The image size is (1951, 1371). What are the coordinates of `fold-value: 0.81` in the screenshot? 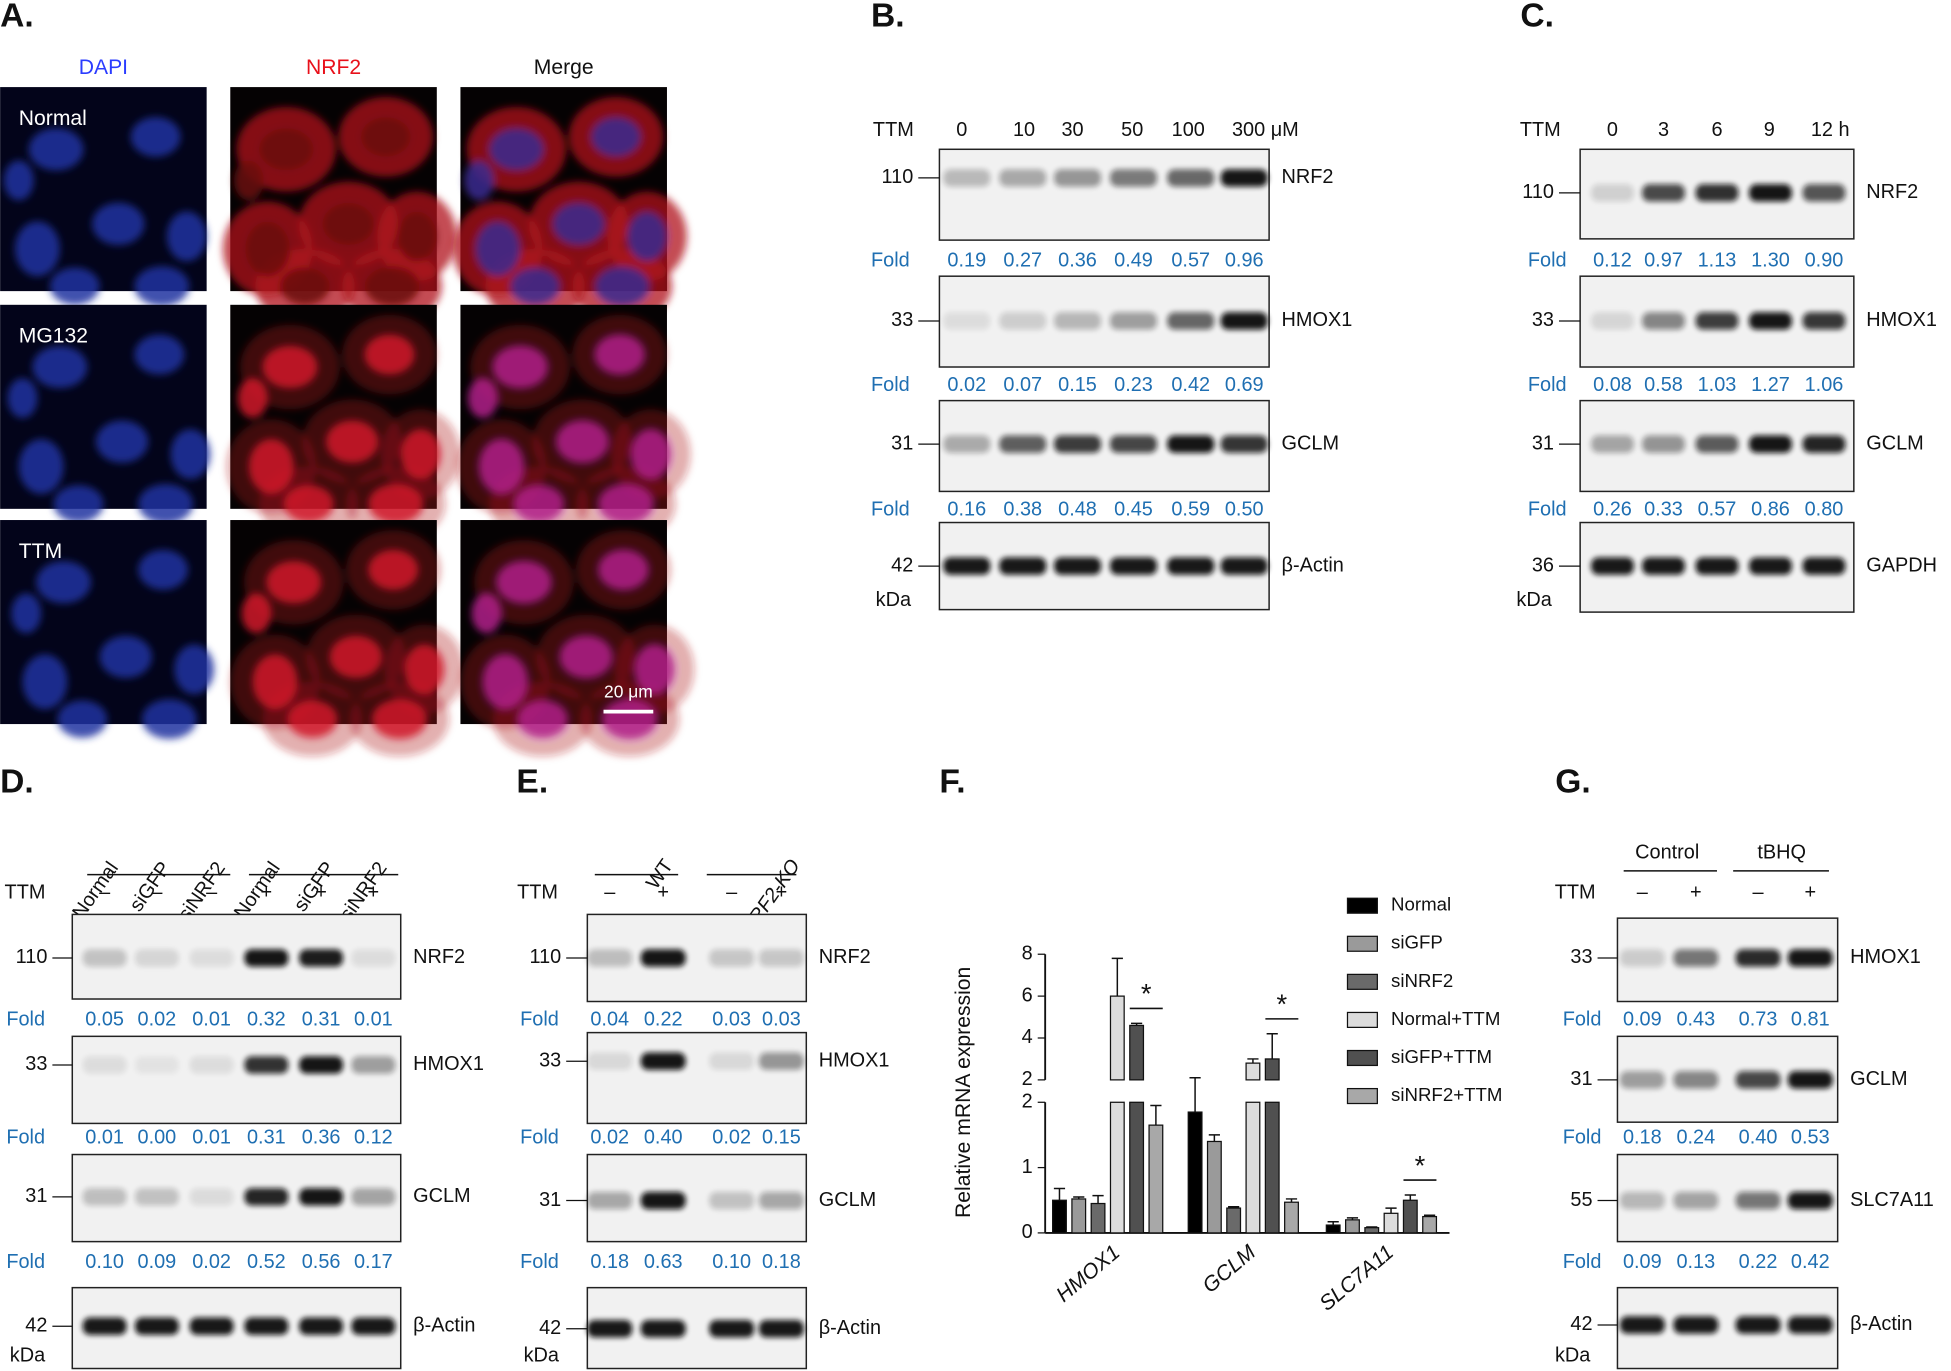 It's located at (1810, 1019).